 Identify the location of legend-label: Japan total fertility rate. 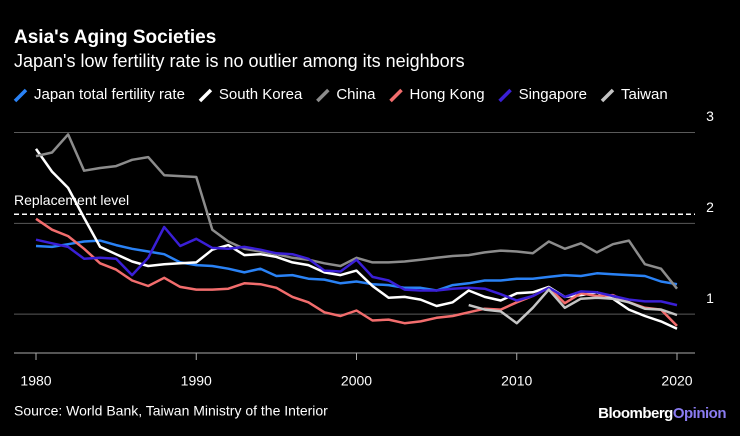
(109, 94).